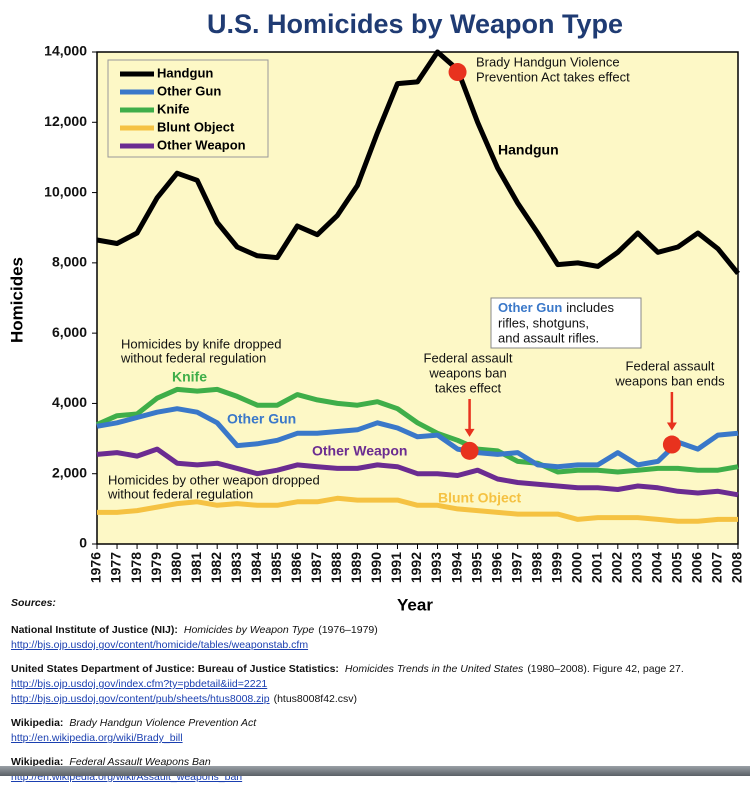  What do you see at coordinates (456, 567) in the screenshot?
I see `x-tick-label: 1994` at bounding box center [456, 567].